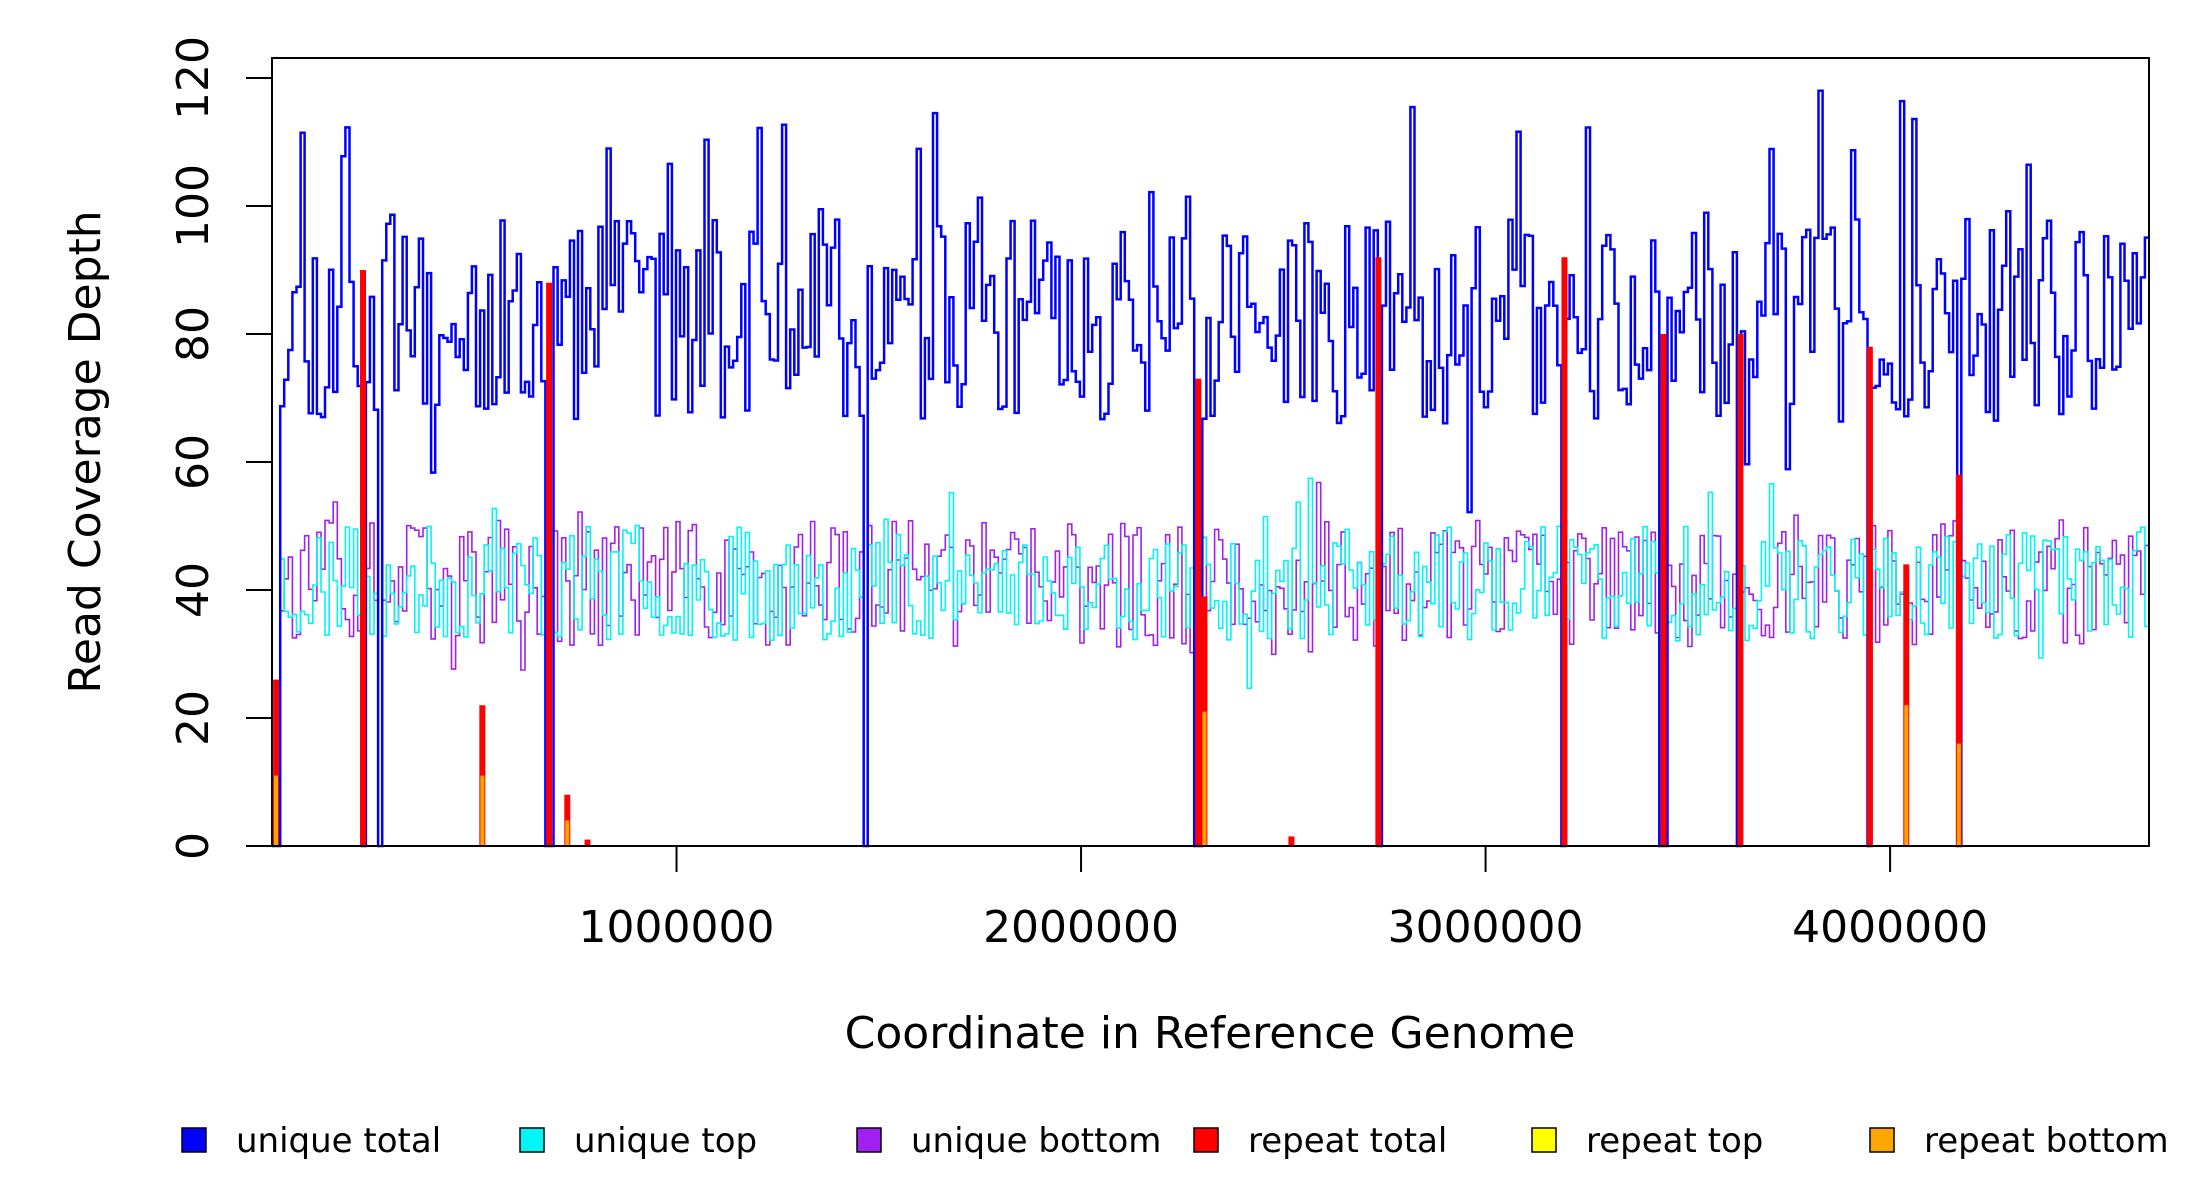  Describe the element at coordinates (1210, 1033) in the screenshot. I see `x-axis-title: Coordinate in Reference Genome` at that location.